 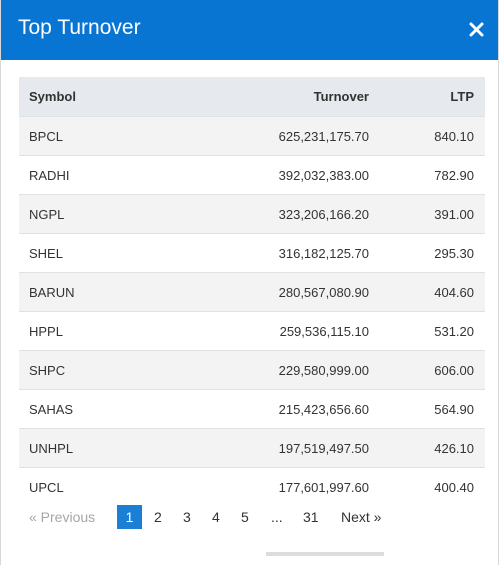 I want to click on table-header-row: Symbol Turnover LTP, so click(x=252, y=97).